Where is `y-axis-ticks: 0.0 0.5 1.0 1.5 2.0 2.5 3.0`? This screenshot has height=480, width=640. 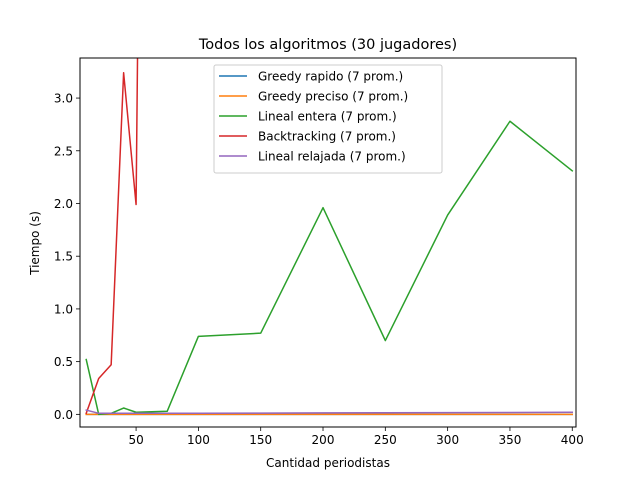 y-axis-ticks: 0.0 0.5 1.0 1.5 2.0 2.5 3.0 is located at coordinates (67, 257).